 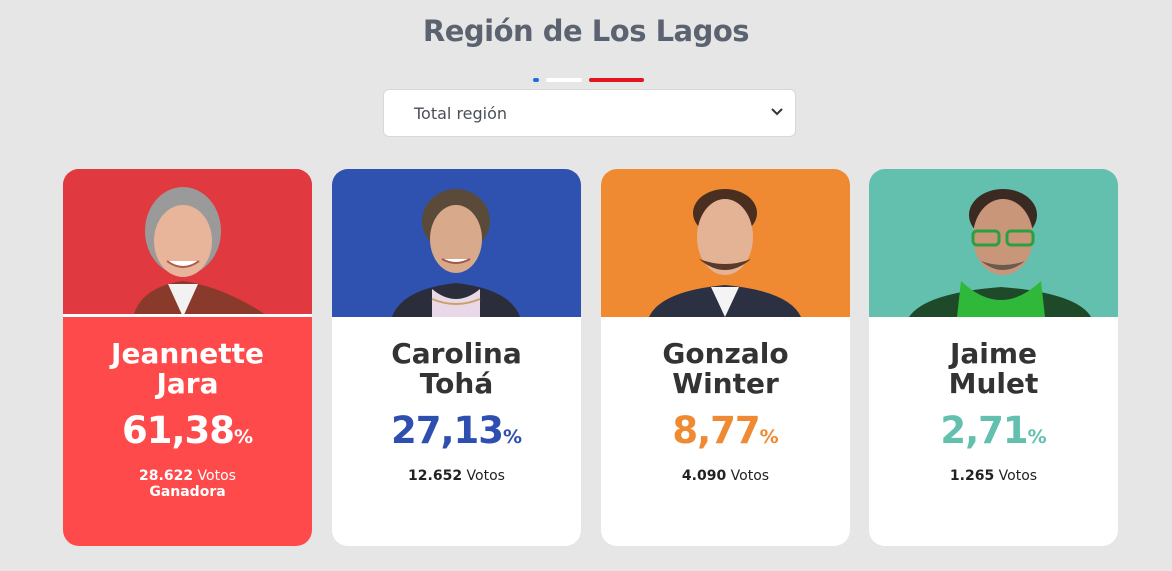 What do you see at coordinates (456, 476) in the screenshot?
I see `candidate-votes: 12.652 Votos` at bounding box center [456, 476].